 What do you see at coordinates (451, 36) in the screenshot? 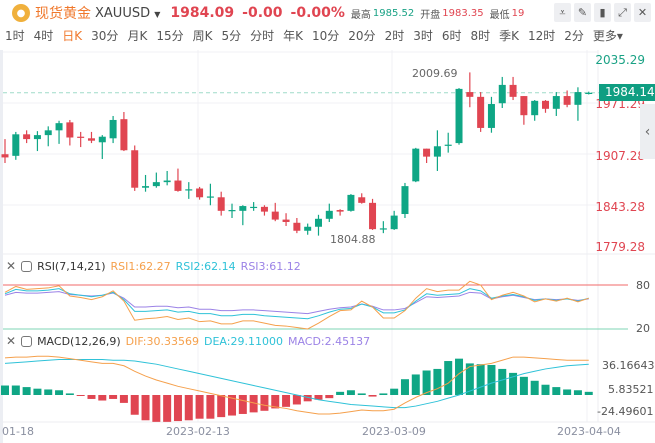
I see `tab-timeframe: 6时` at bounding box center [451, 36].